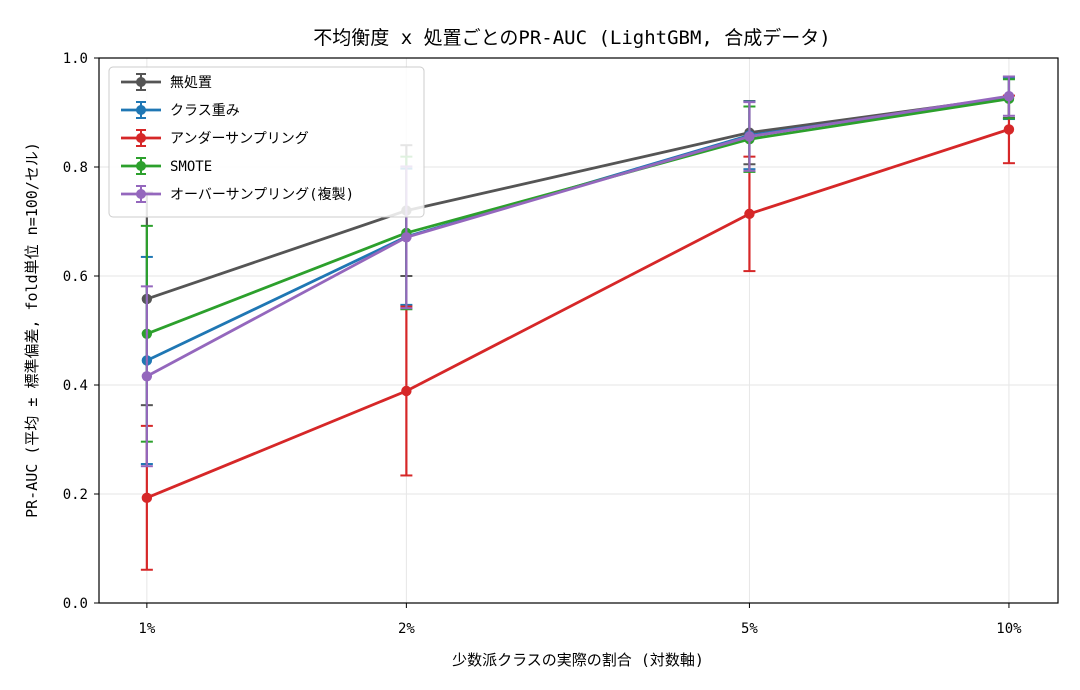 This screenshot has height=690, width=1080. What do you see at coordinates (75, 59) in the screenshot?
I see `y-tick-label: 1.0` at bounding box center [75, 59].